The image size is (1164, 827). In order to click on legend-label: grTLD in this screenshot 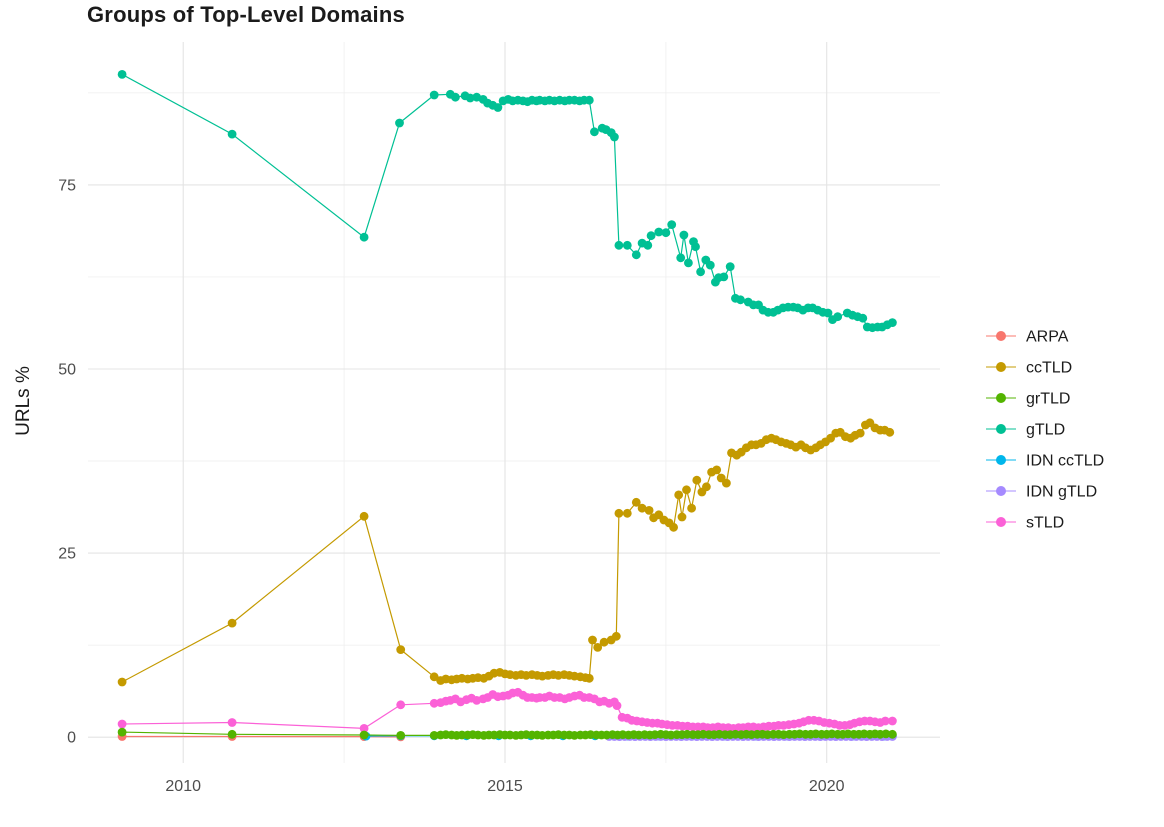, I will do `click(1048, 399)`.